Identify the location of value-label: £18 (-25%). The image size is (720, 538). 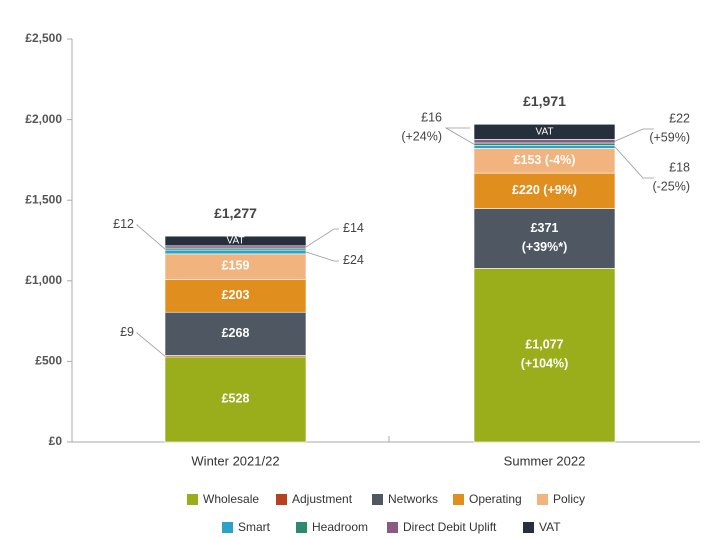
(671, 177).